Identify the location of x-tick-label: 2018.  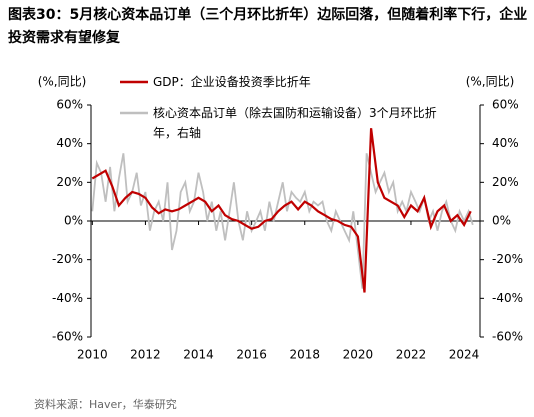
(304, 355).